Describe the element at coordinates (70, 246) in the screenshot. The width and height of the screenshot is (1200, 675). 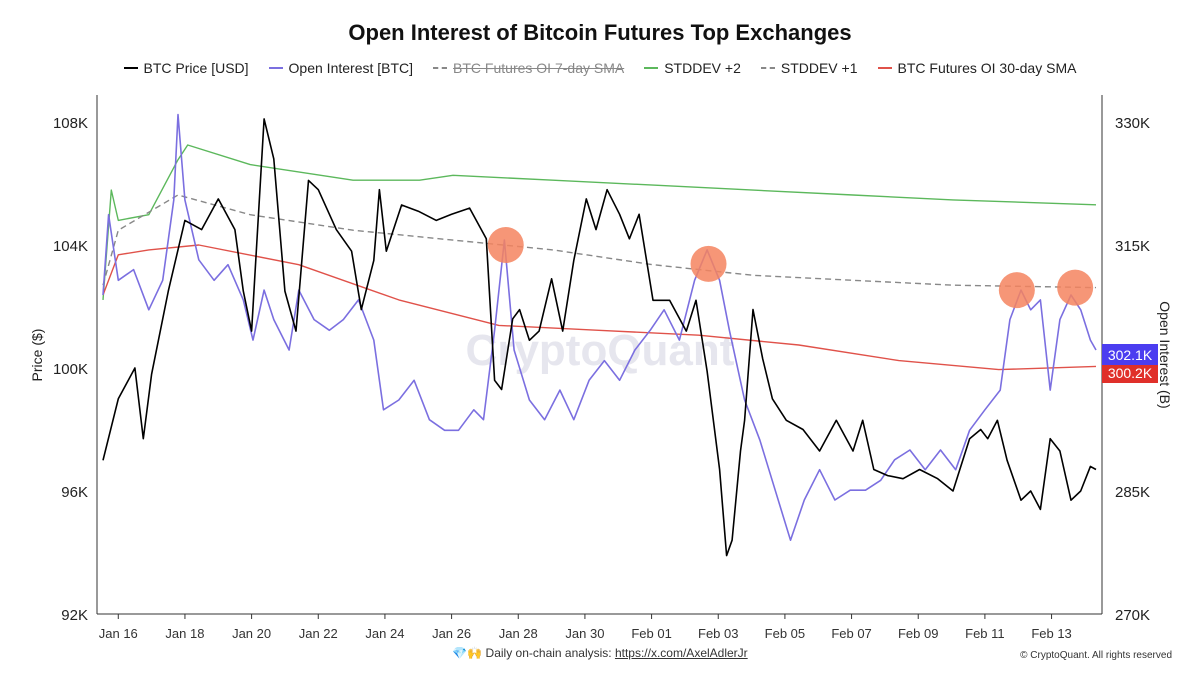
I see `y-left-tick-label: 104K` at that location.